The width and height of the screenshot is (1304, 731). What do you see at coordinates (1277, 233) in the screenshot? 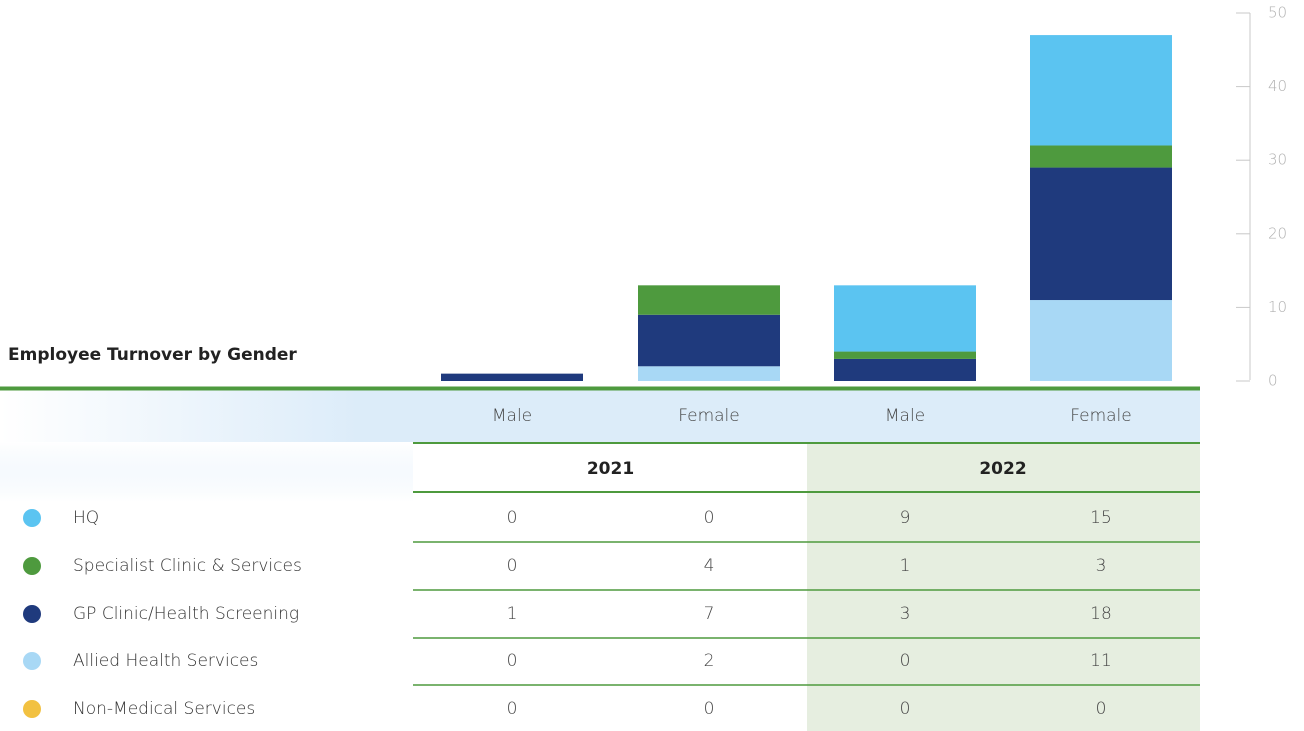
I see `y-tick-label: 20` at bounding box center [1277, 233].